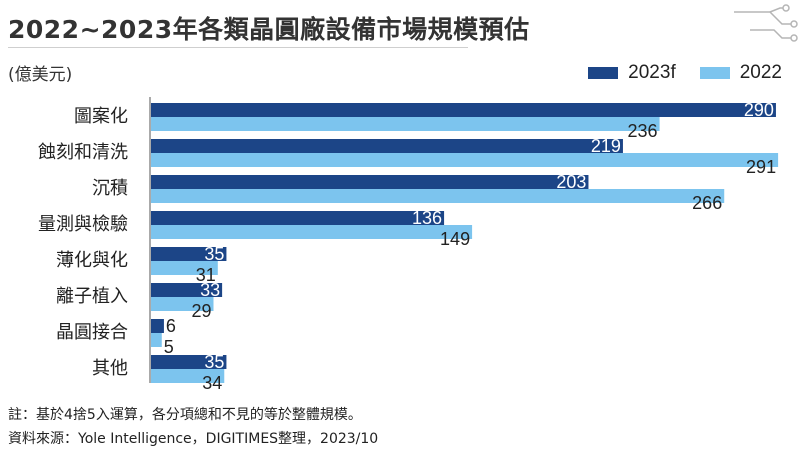  I want to click on legend-item-2023f: 2023f, so click(632, 73).